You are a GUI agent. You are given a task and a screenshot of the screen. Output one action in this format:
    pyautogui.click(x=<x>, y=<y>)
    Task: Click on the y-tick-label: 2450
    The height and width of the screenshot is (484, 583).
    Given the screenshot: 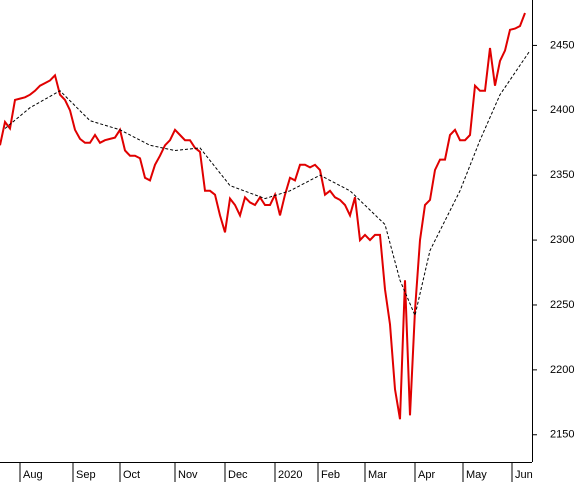 What is the action you would take?
    pyautogui.click(x=562, y=45)
    